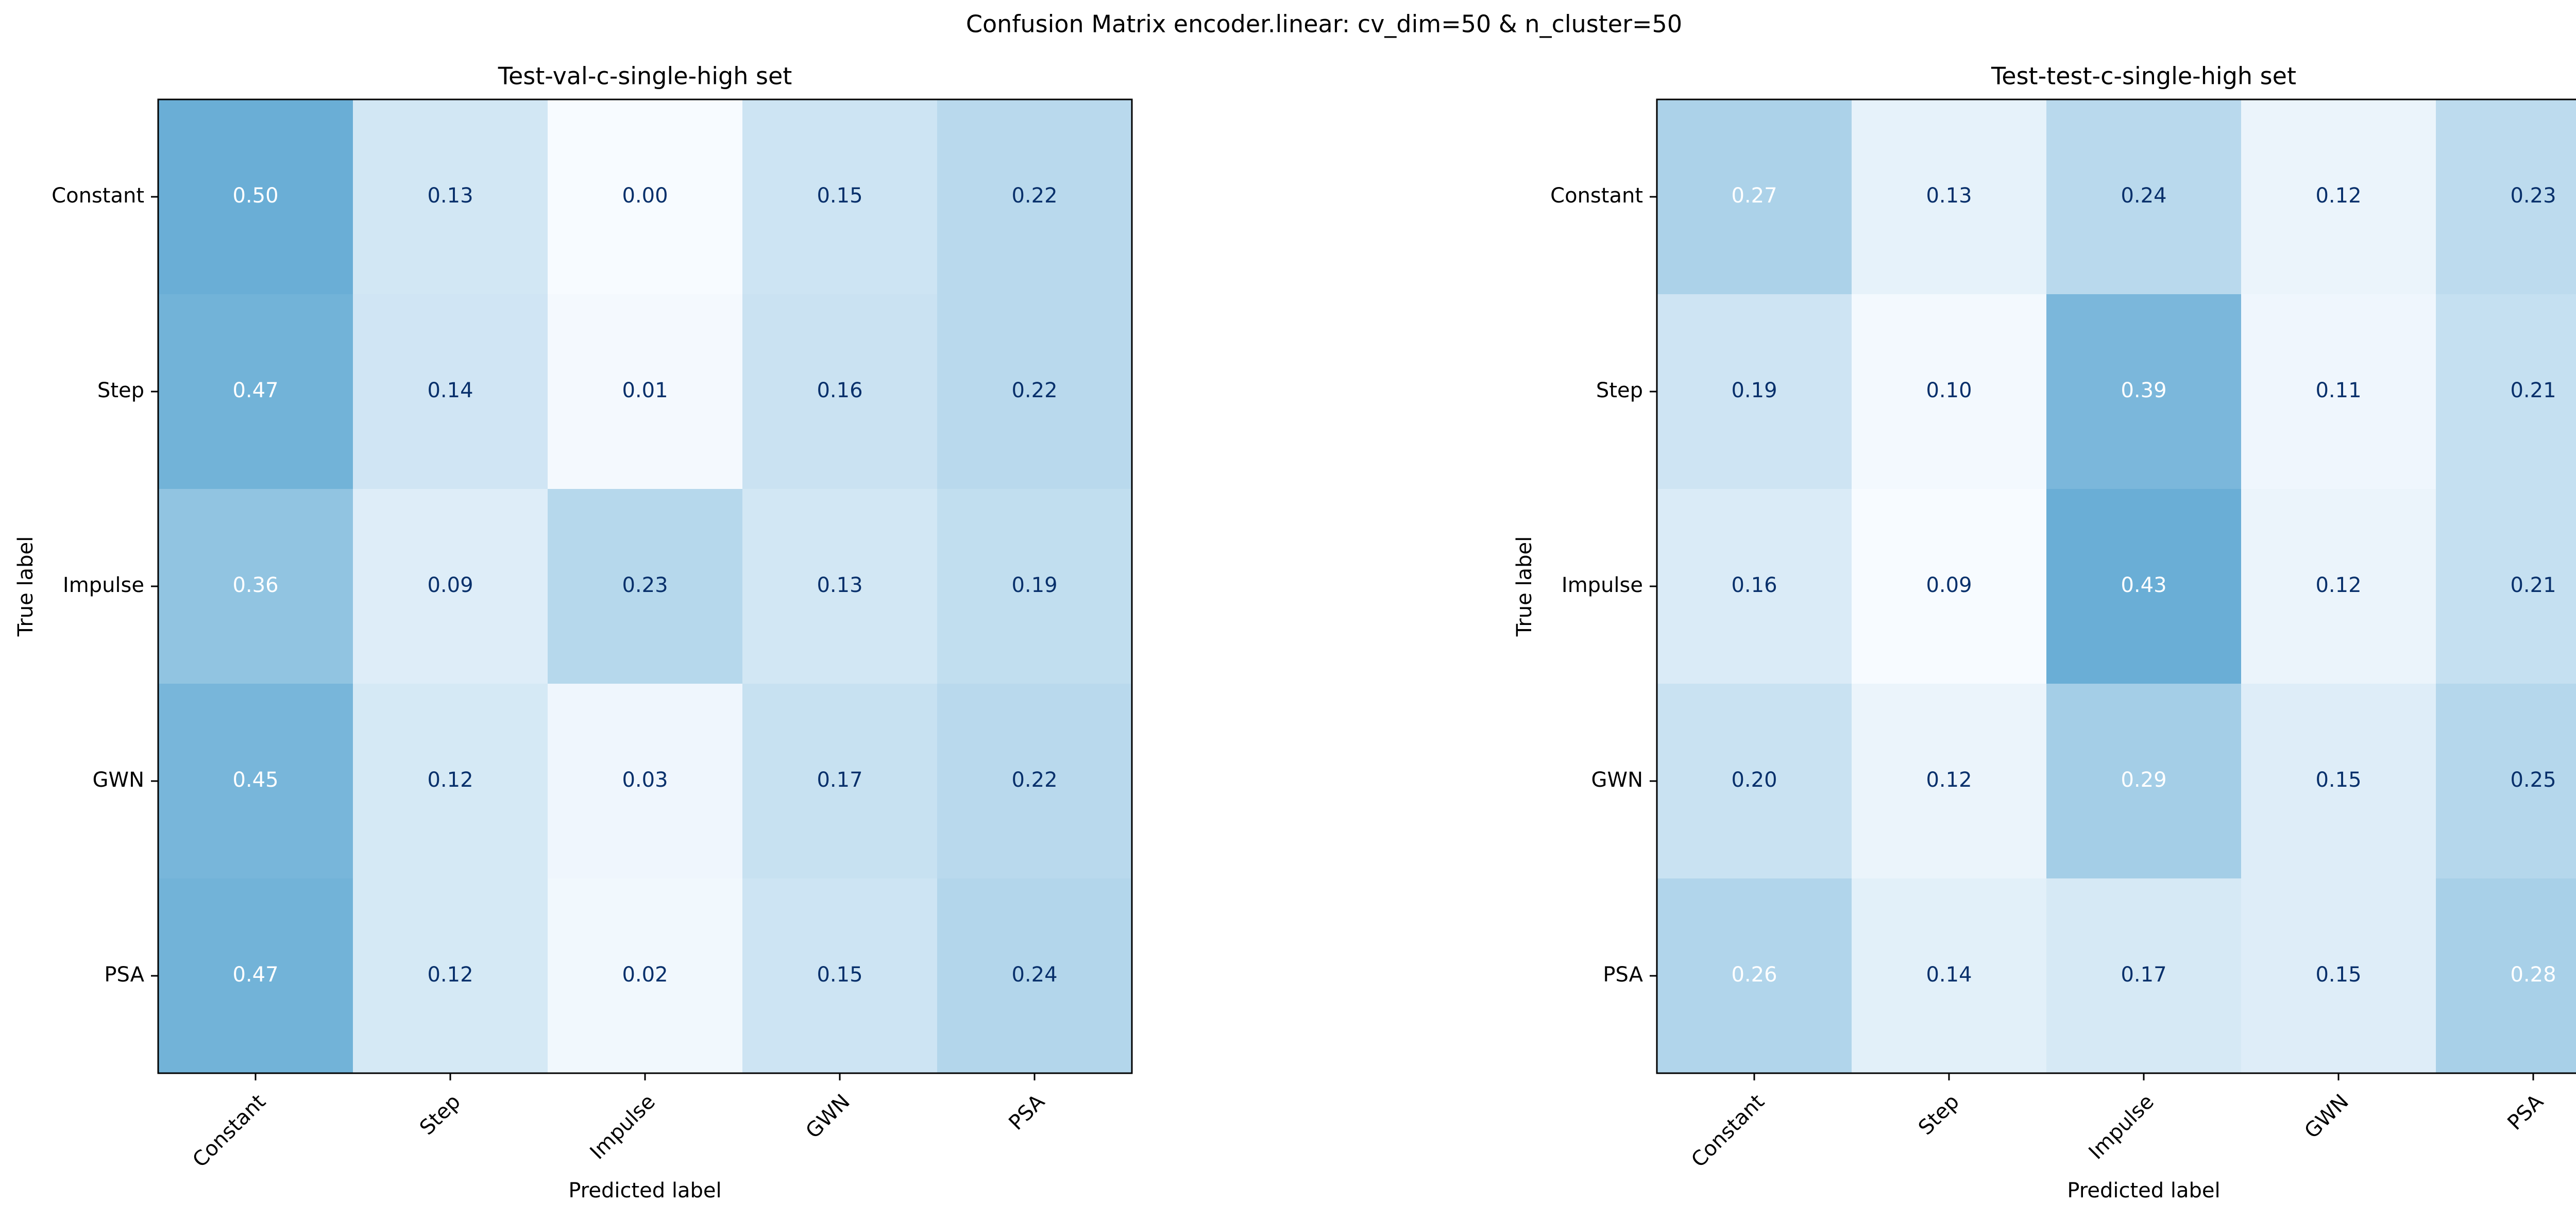 The height and width of the screenshot is (1219, 2576). I want to click on cell-value-label: 0.36, so click(255, 585).